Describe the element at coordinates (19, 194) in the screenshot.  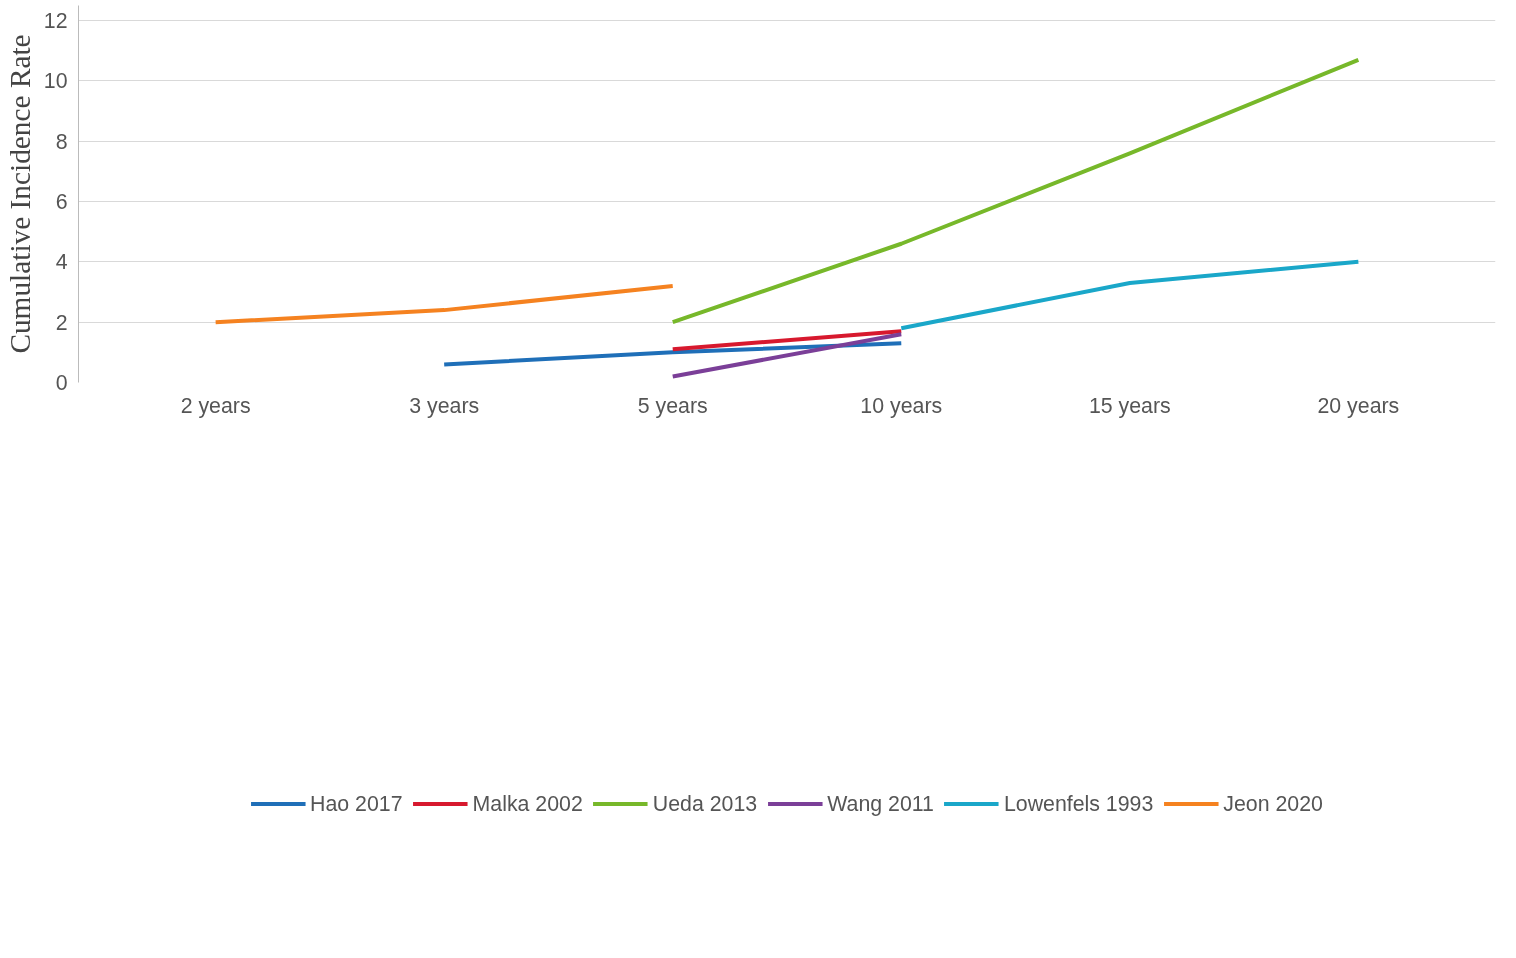
I see `y-axis-title: Cumulative Incidence Rate` at that location.